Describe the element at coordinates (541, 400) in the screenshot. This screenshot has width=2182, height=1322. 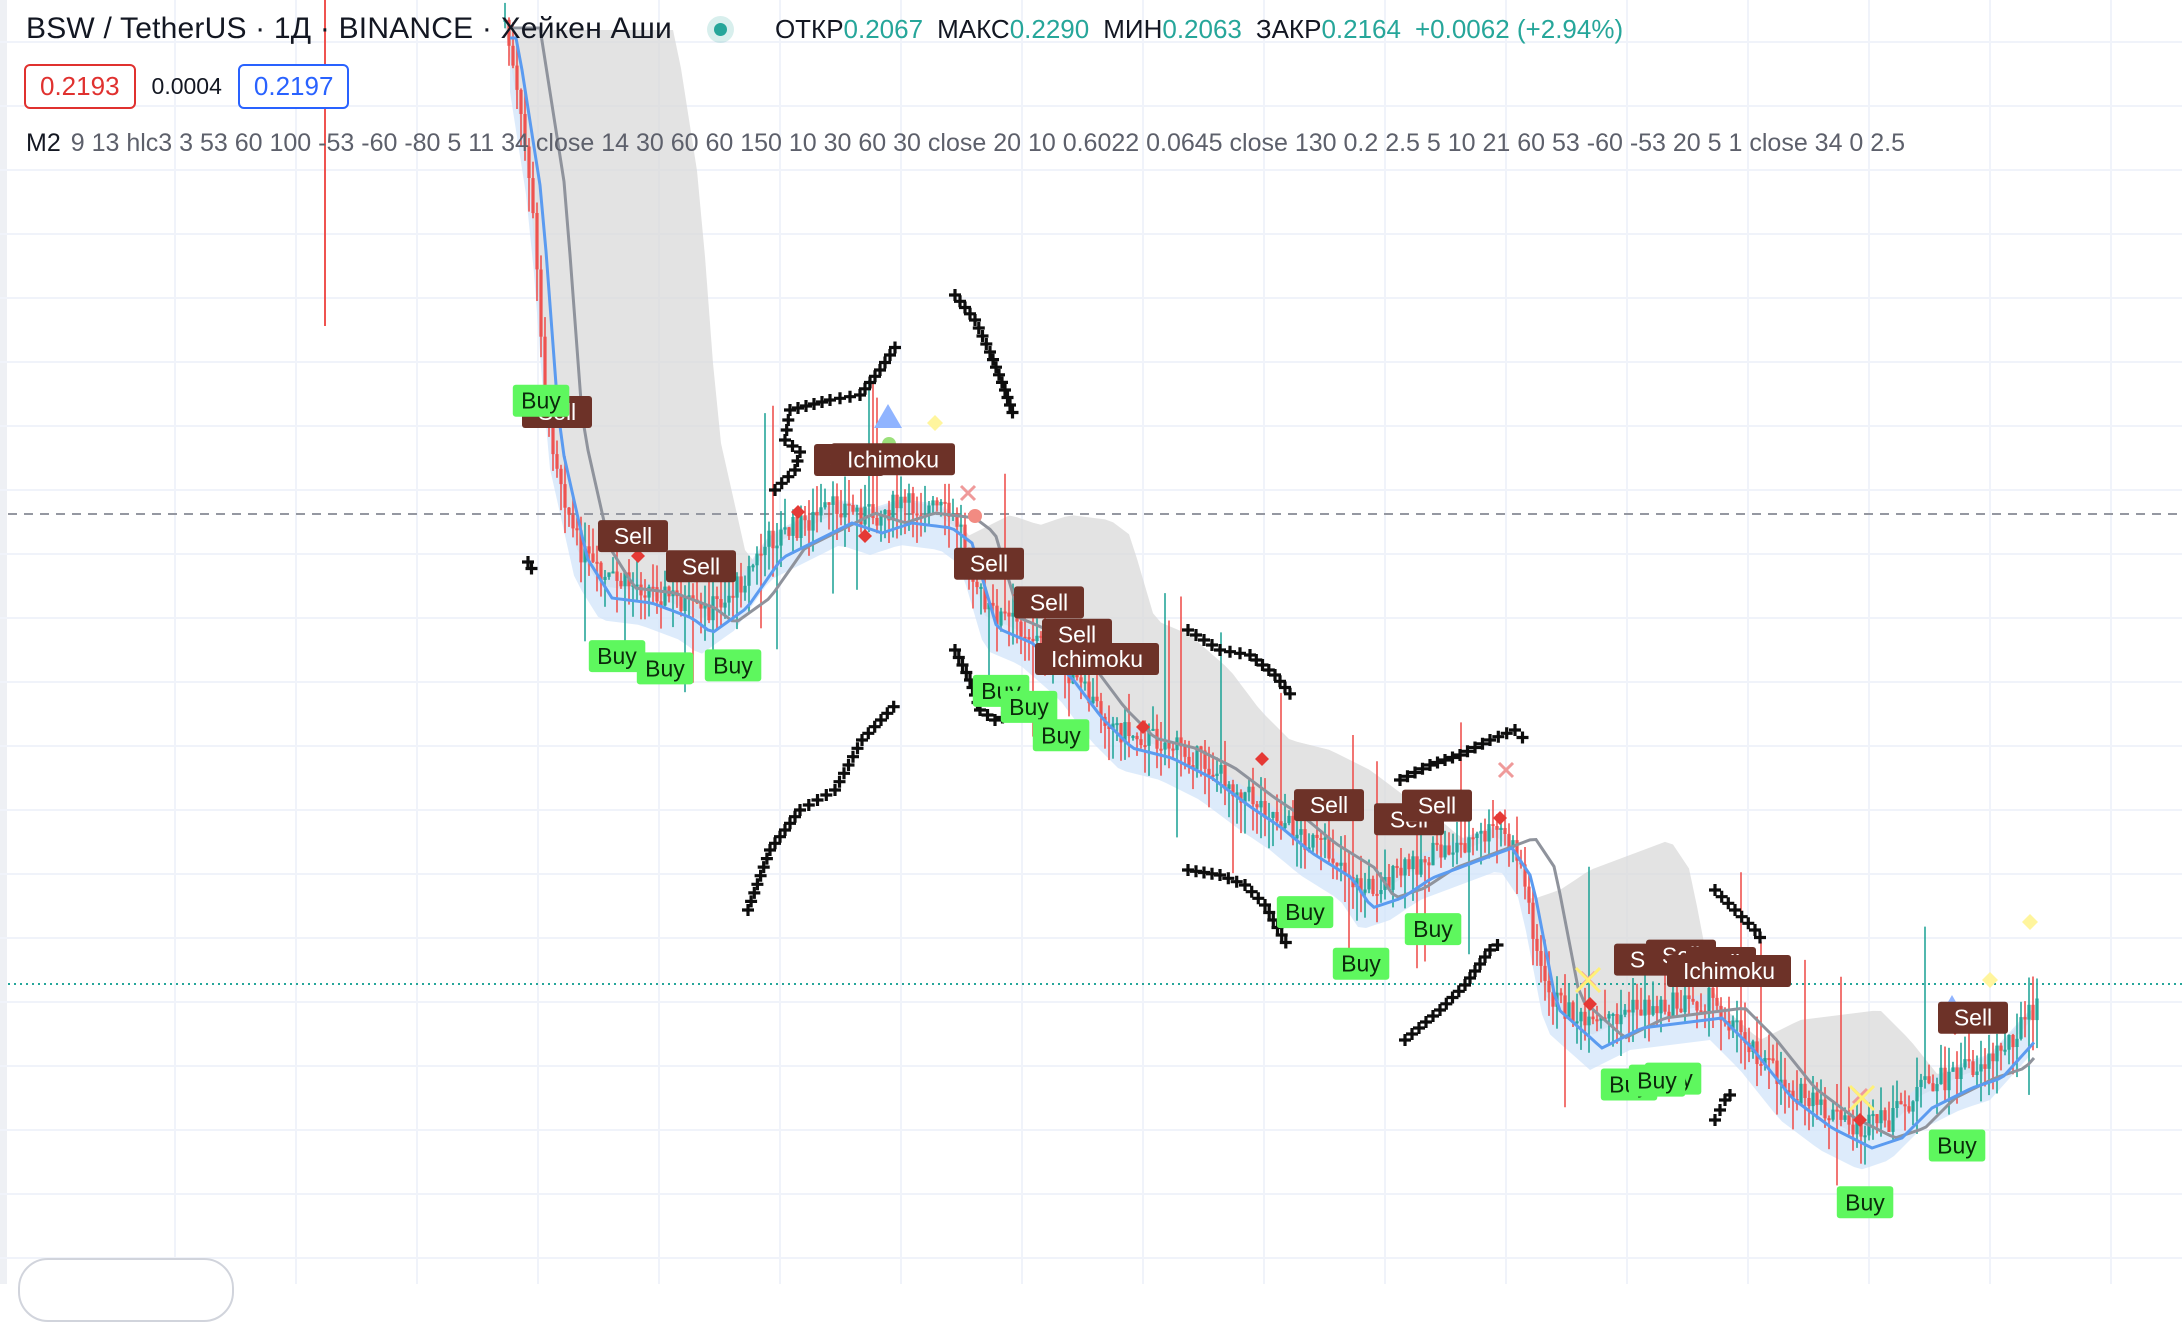
I see `buy-label-box` at that location.